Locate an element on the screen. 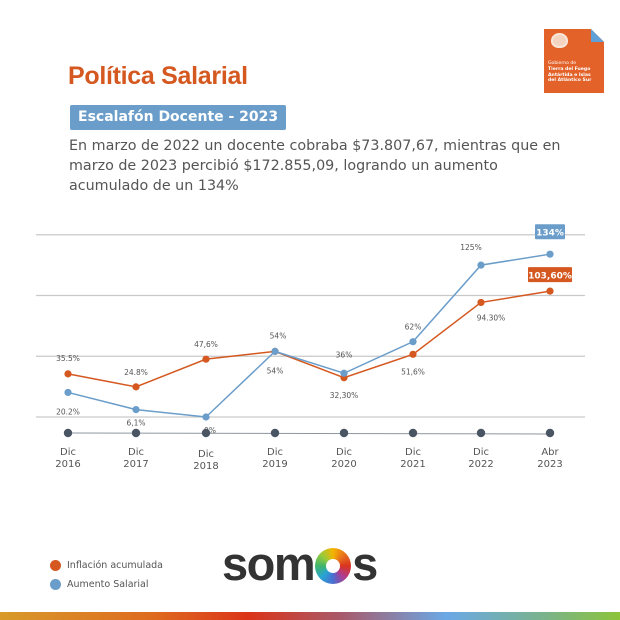  data-label: 20.2% is located at coordinates (68, 411).